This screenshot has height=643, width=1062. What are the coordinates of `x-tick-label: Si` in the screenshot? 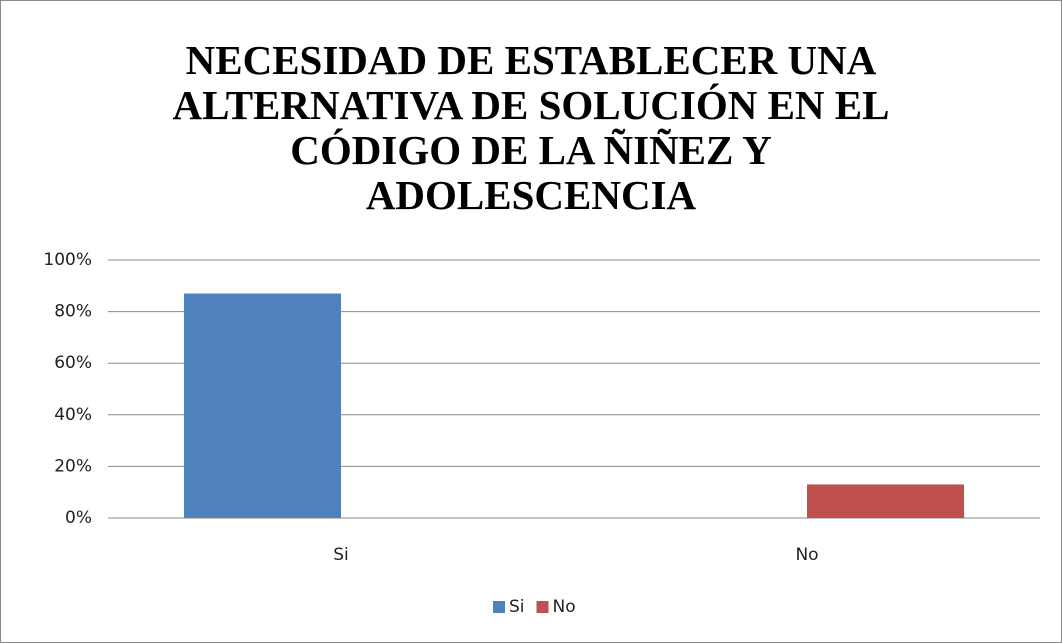 It's located at (341, 555).